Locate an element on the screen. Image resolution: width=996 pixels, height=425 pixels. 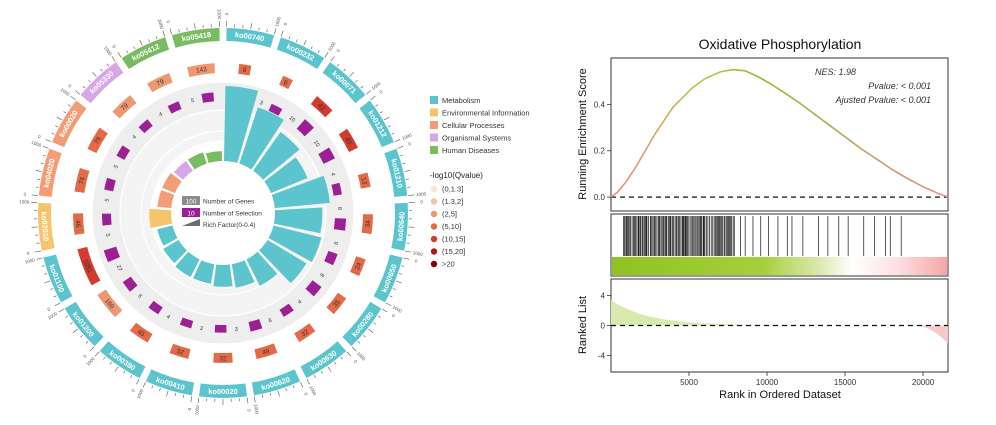
xtick-label: 10000 is located at coordinates (767, 382).